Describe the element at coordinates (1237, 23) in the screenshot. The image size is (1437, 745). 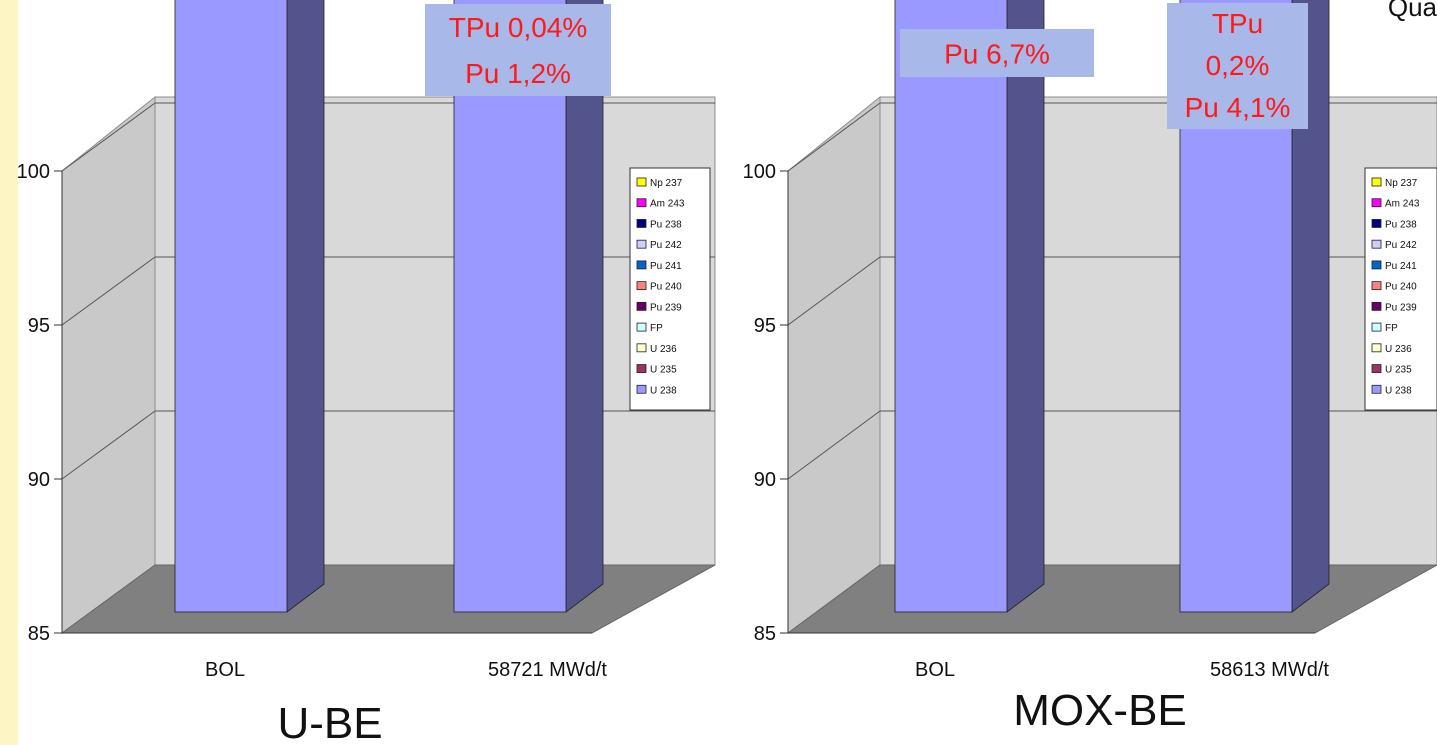
I see `annotation-text-1-0: TPu` at that location.